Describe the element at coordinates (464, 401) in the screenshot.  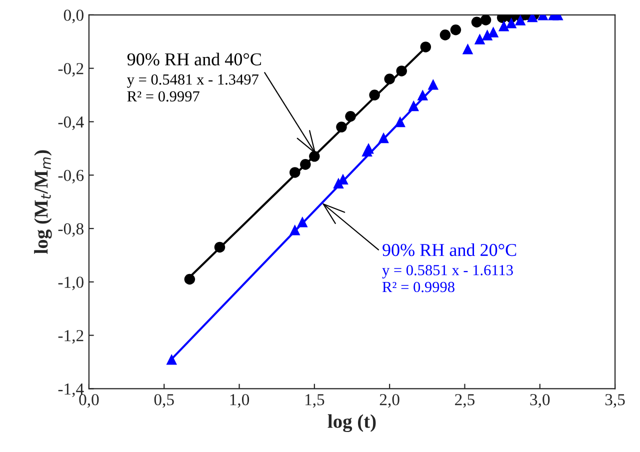
I see `x-tick-label: 2,5` at that location.